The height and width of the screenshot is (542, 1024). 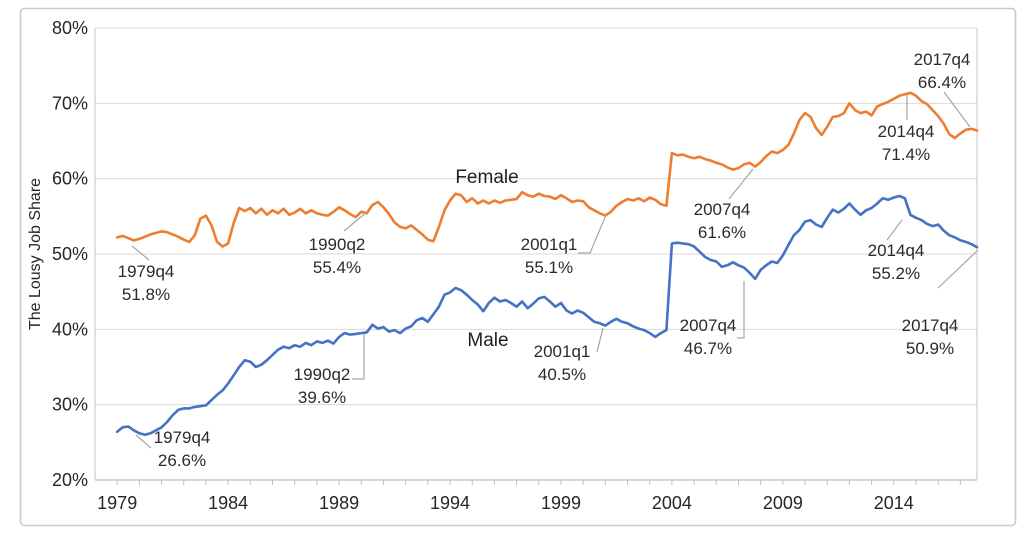 What do you see at coordinates (562, 351) in the screenshot?
I see `annotation-date-male-2001q1: 2001q1` at bounding box center [562, 351].